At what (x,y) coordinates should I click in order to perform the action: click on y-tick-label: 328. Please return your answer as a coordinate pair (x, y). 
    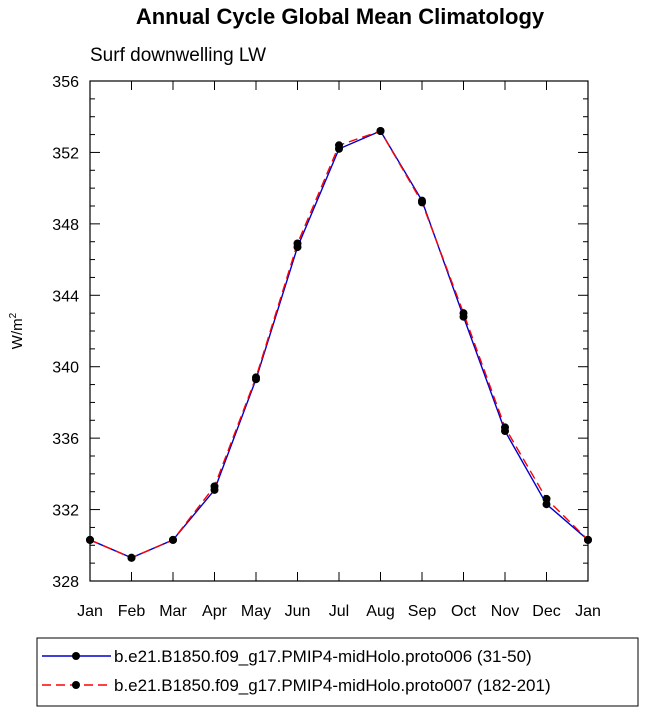
    Looking at the image, I should click on (65, 582).